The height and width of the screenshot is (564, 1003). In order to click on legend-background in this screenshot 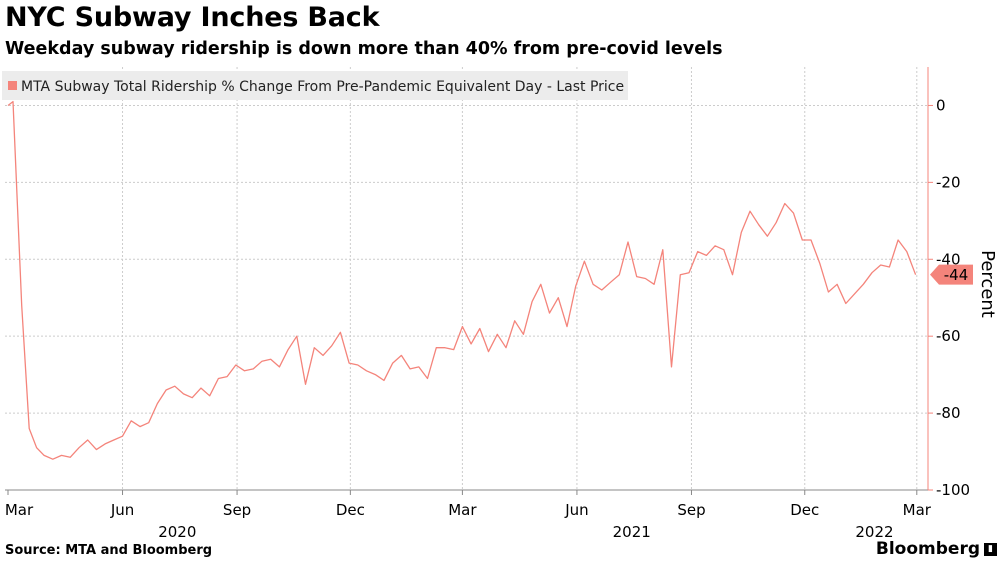, I will do `click(315, 85)`.